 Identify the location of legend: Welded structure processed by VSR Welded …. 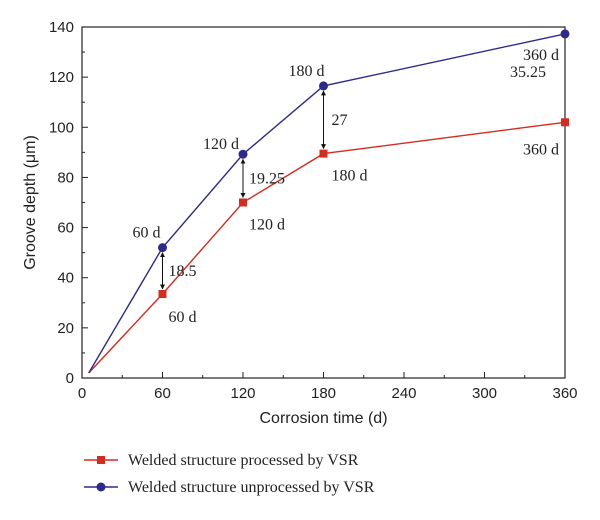
(229, 474).